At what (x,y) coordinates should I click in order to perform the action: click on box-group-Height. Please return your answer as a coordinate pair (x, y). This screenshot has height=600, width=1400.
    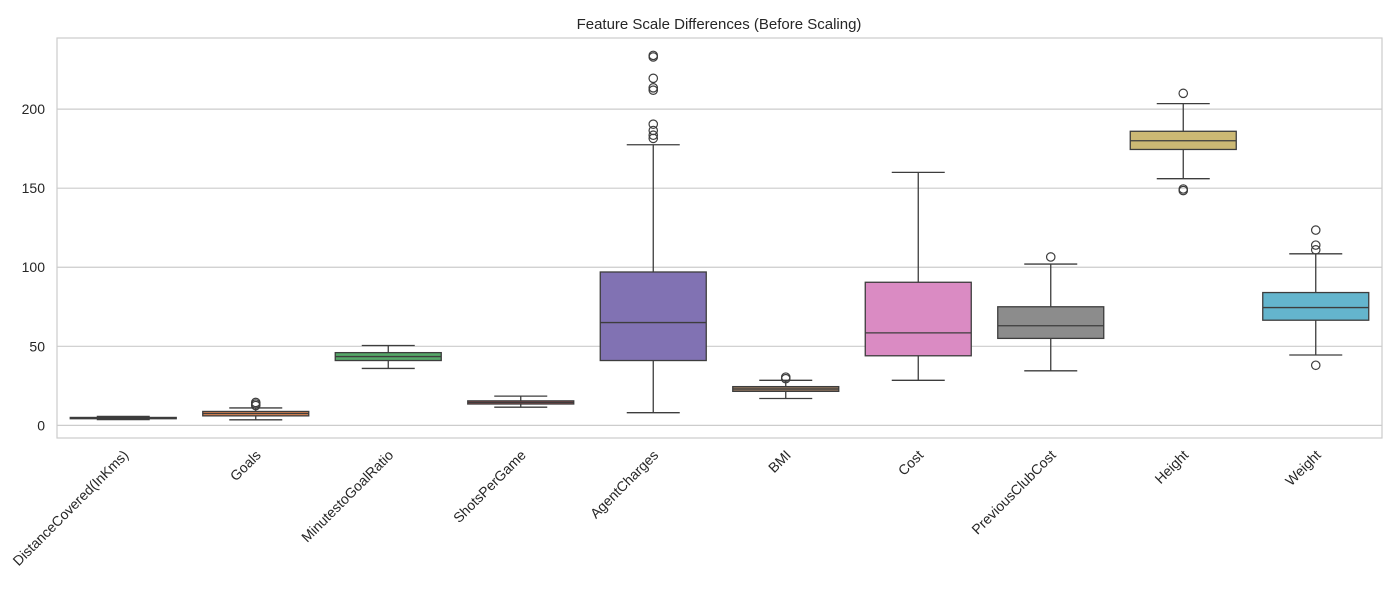
    Looking at the image, I should click on (1183, 142).